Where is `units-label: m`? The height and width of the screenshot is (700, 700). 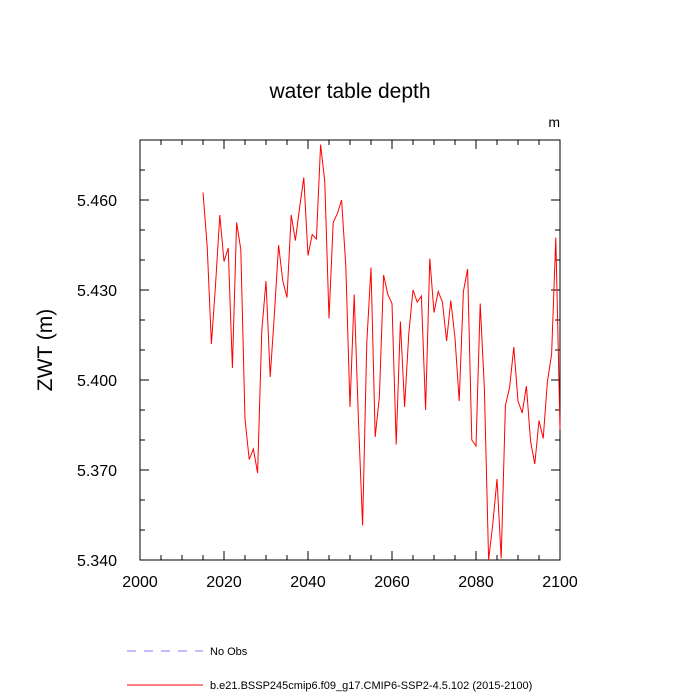
units-label: m is located at coordinates (554, 122).